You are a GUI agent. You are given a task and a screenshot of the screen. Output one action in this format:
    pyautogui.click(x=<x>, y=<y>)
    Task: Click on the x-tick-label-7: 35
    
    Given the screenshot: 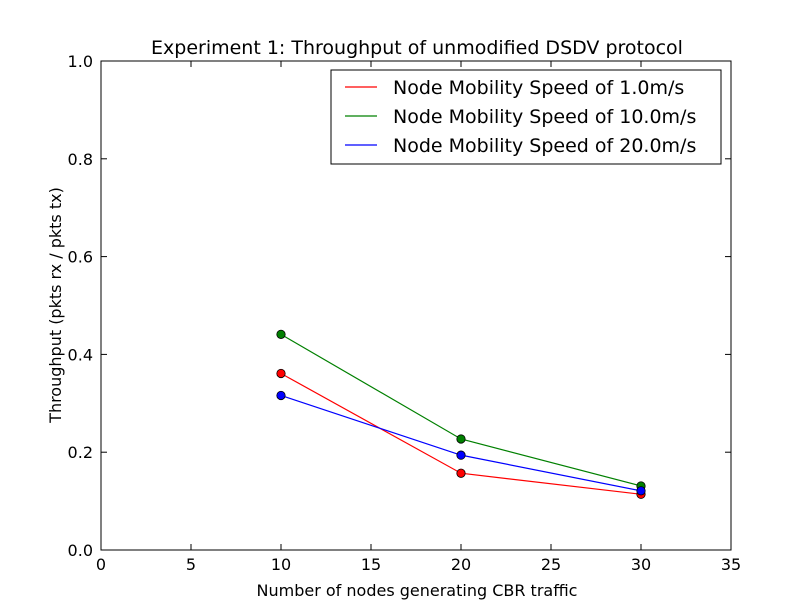 What is the action you would take?
    pyautogui.click(x=731, y=564)
    